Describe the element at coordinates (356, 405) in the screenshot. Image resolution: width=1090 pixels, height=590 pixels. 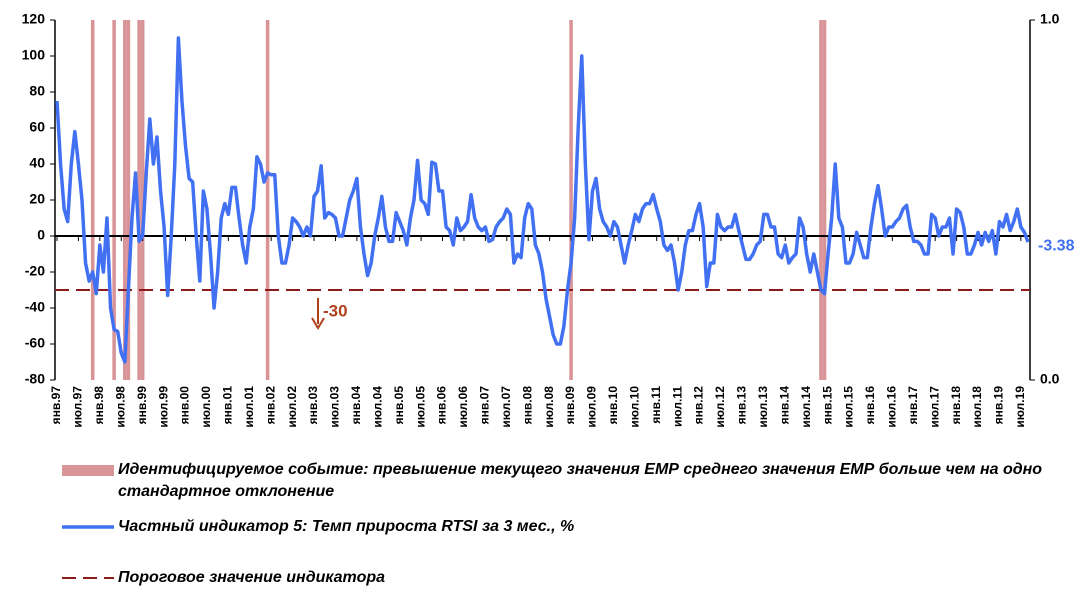
I see `x-tick-label: янв.04` at that location.